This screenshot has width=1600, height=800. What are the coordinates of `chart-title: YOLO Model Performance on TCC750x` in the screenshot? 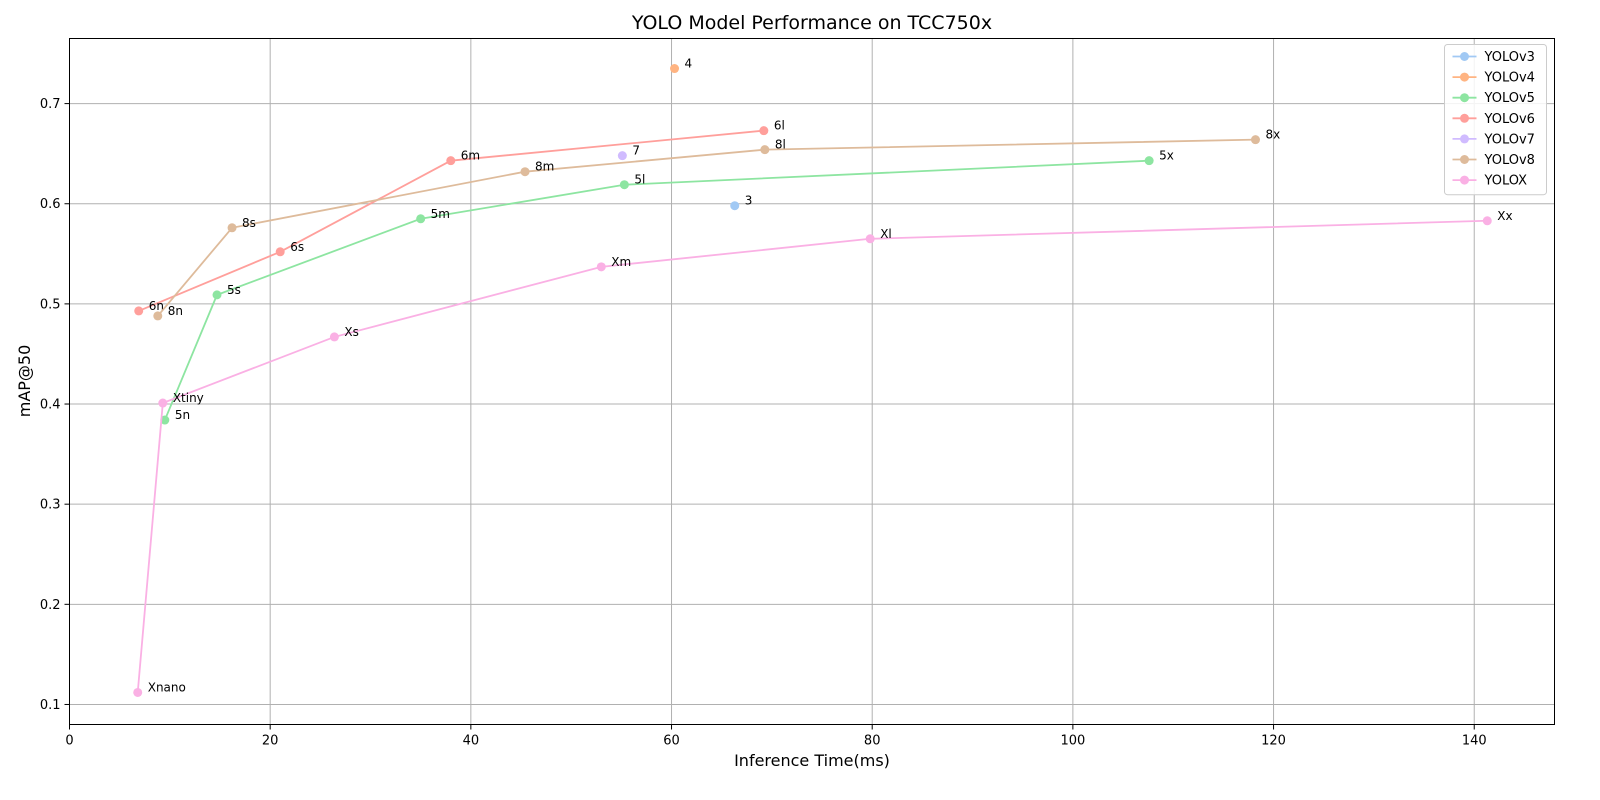 It's located at (811, 23).